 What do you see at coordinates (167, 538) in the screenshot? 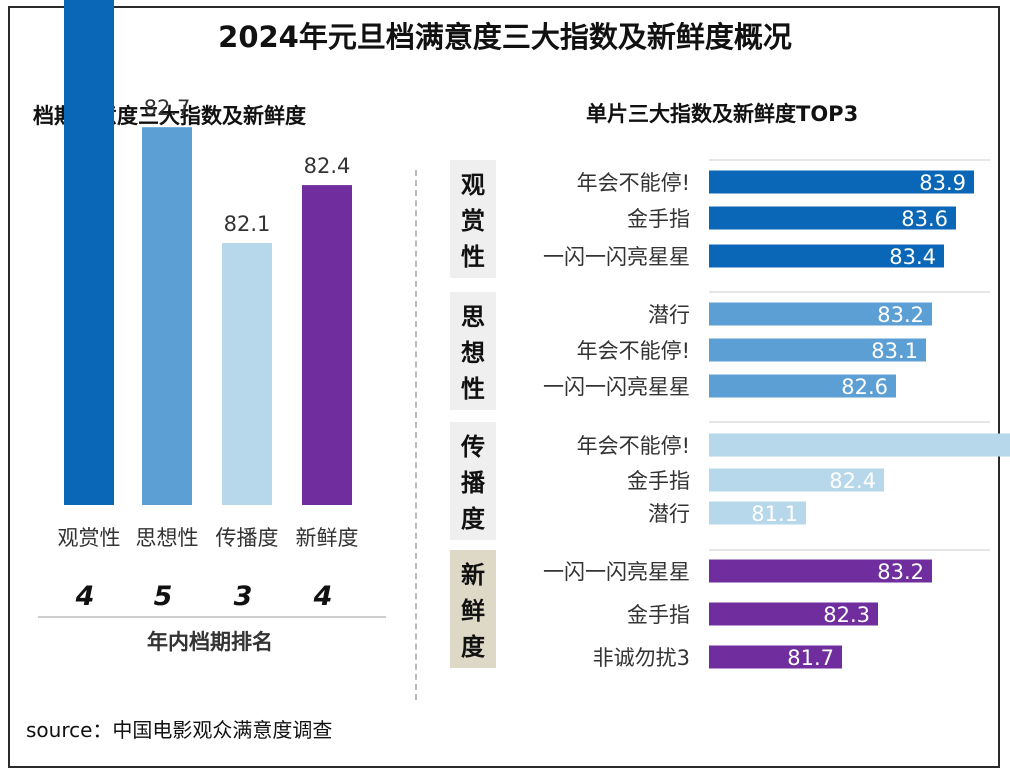
I see `category-label: 思想性` at bounding box center [167, 538].